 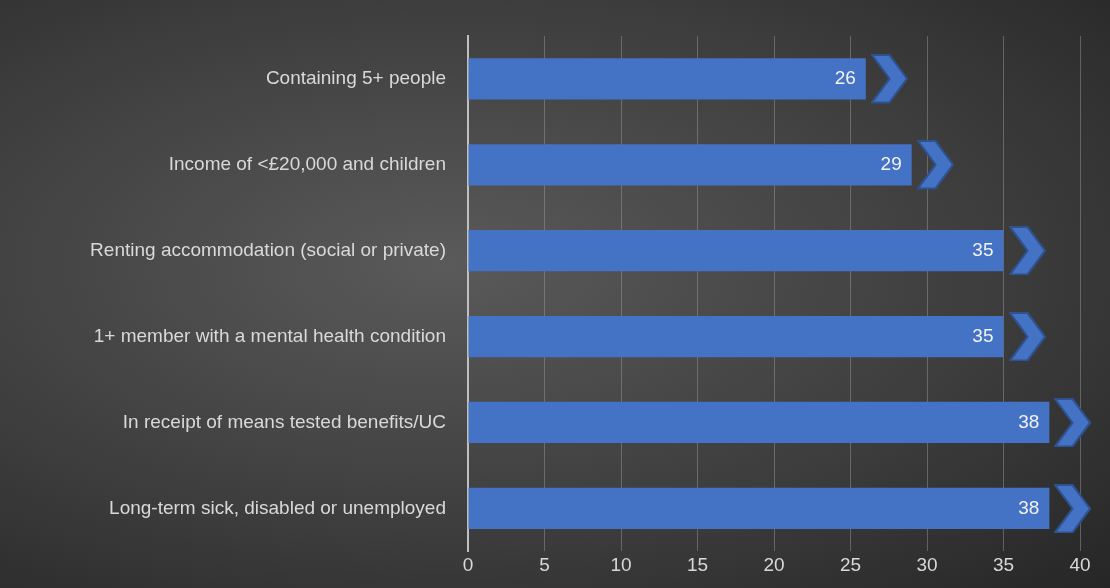 I want to click on y-tick-label: 1+ member with a mental health condition, so click(x=269, y=335).